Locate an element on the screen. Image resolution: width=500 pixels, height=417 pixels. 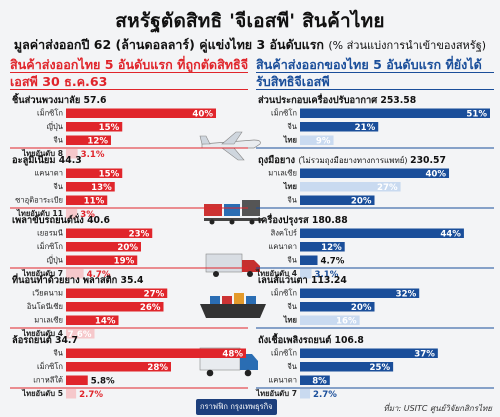
row-label: ซาอุดิอาระเบีย is located at coordinates (39, 200).